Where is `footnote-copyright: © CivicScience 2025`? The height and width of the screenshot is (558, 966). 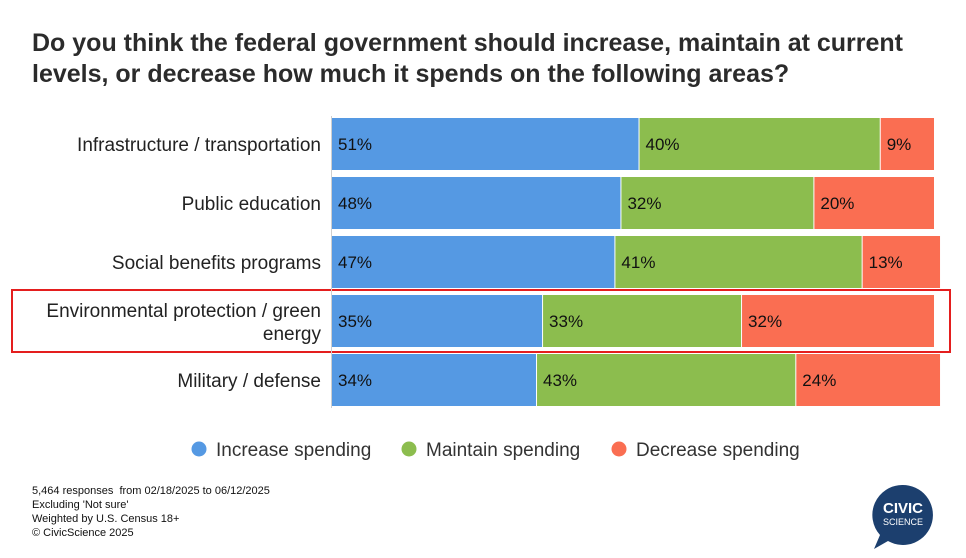
footnote-copyright: © CivicScience 2025 is located at coordinates (83, 533).